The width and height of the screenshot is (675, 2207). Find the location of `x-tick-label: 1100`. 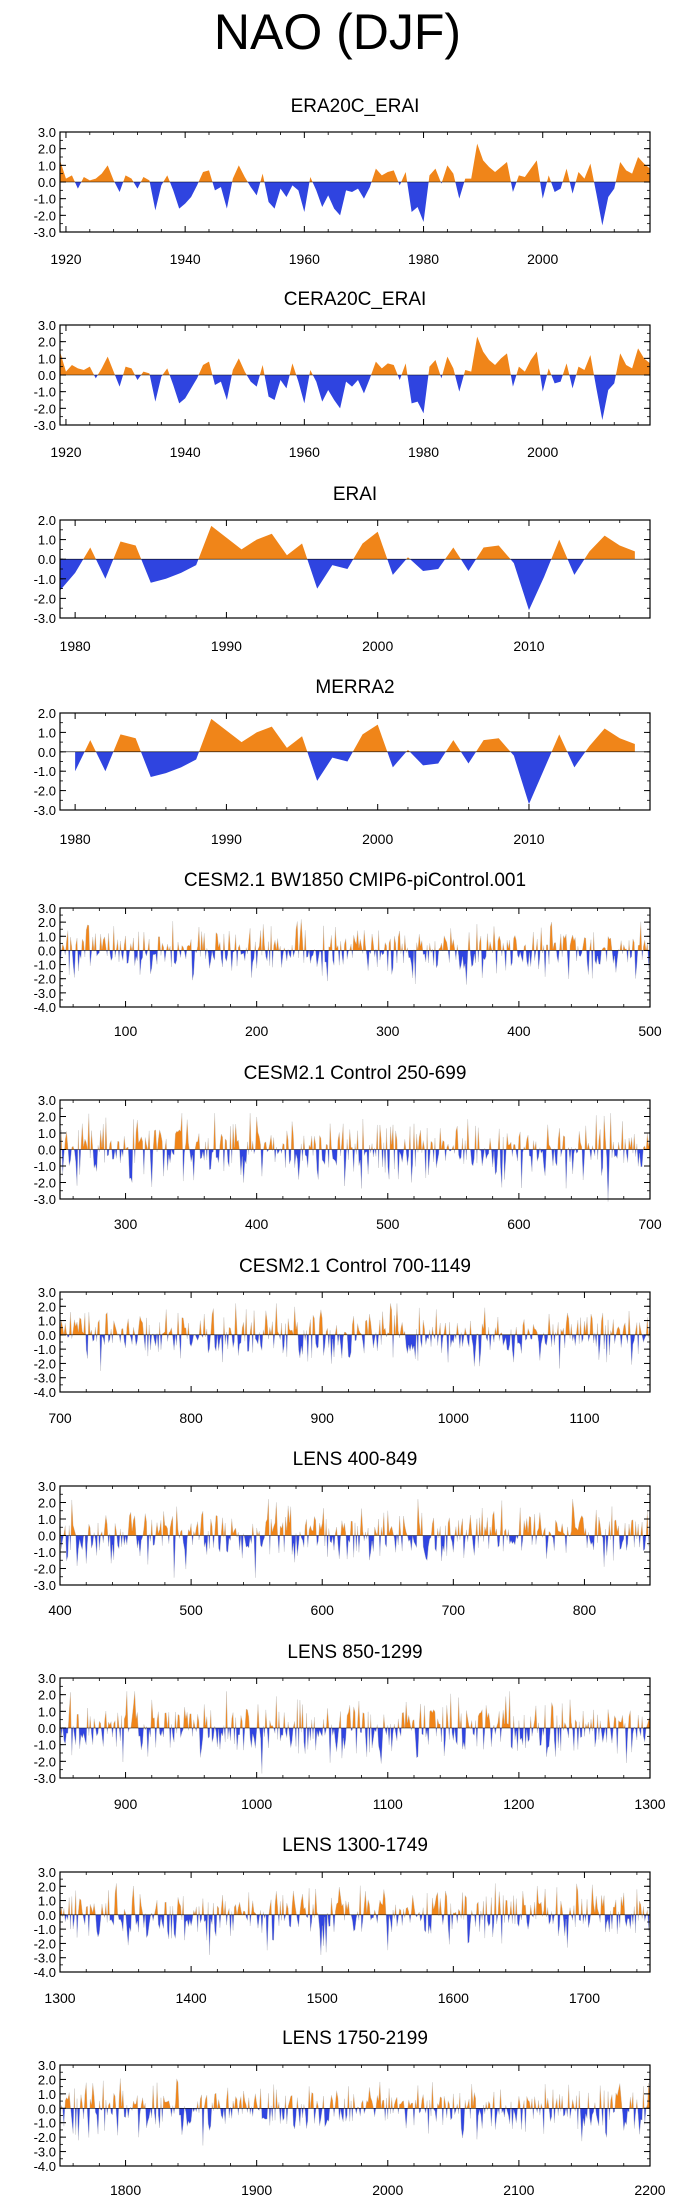

x-tick-label: 1100 is located at coordinates (584, 1418).